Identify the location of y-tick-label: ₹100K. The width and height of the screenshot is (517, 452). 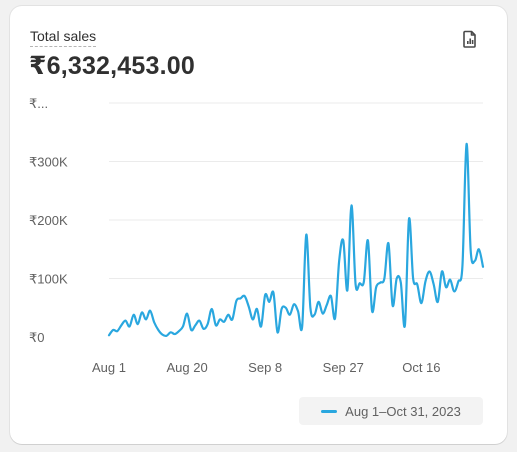
(48, 279).